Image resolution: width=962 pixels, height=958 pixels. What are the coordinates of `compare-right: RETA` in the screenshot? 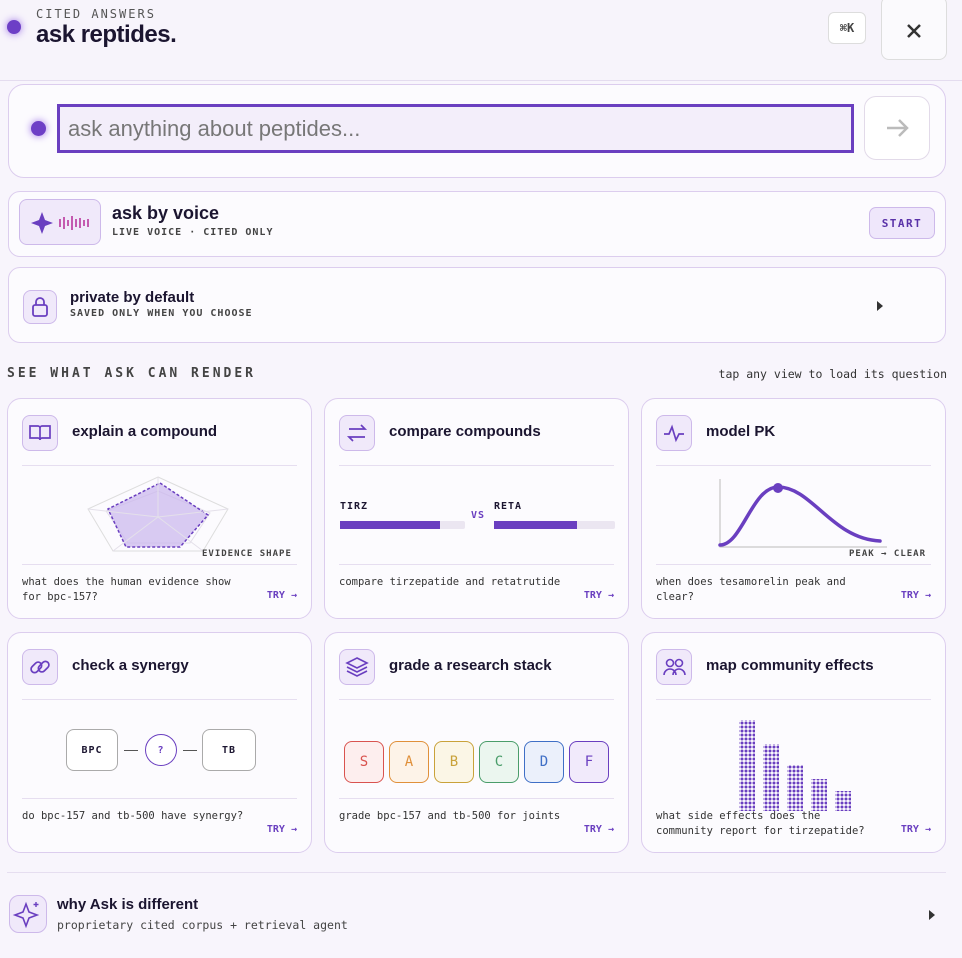 It's located at (508, 506).